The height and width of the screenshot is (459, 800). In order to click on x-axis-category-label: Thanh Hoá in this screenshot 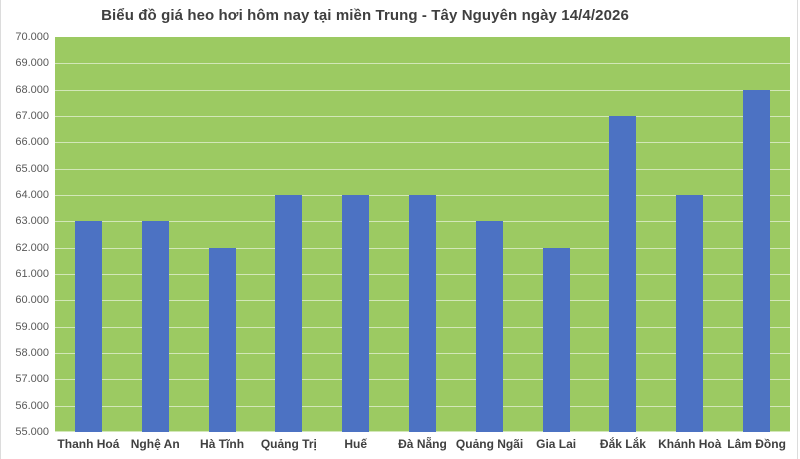, I will do `click(88, 444)`.